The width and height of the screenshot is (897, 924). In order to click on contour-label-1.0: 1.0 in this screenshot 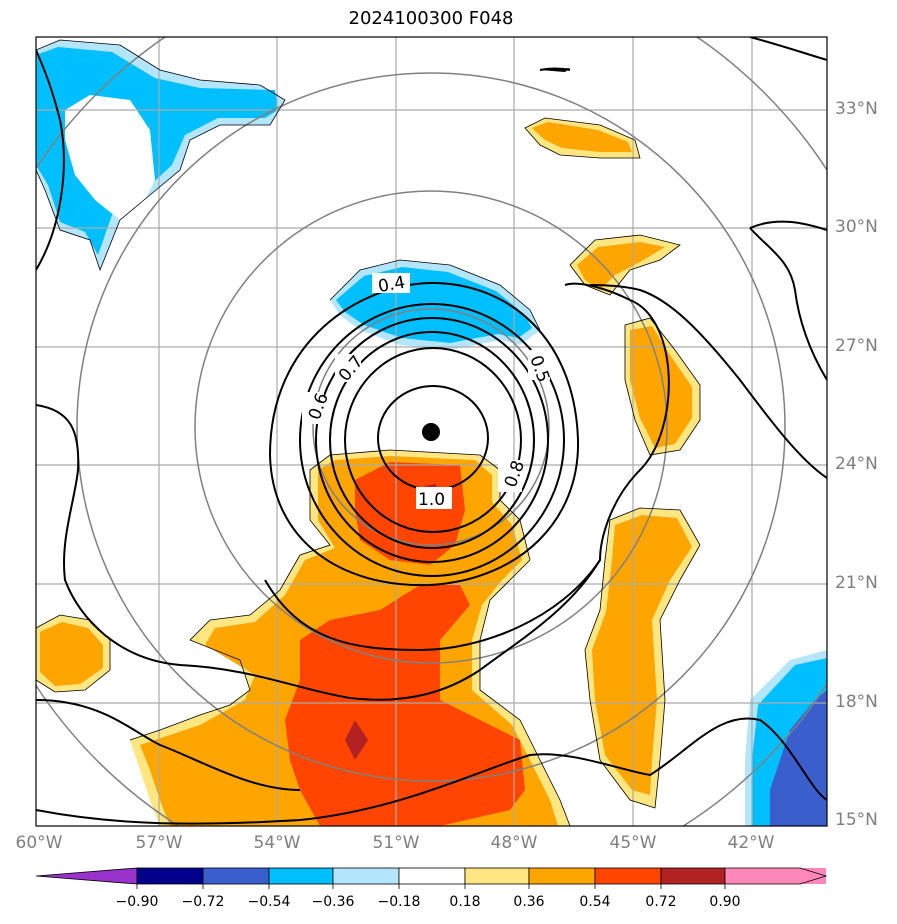, I will do `click(431, 500)`.